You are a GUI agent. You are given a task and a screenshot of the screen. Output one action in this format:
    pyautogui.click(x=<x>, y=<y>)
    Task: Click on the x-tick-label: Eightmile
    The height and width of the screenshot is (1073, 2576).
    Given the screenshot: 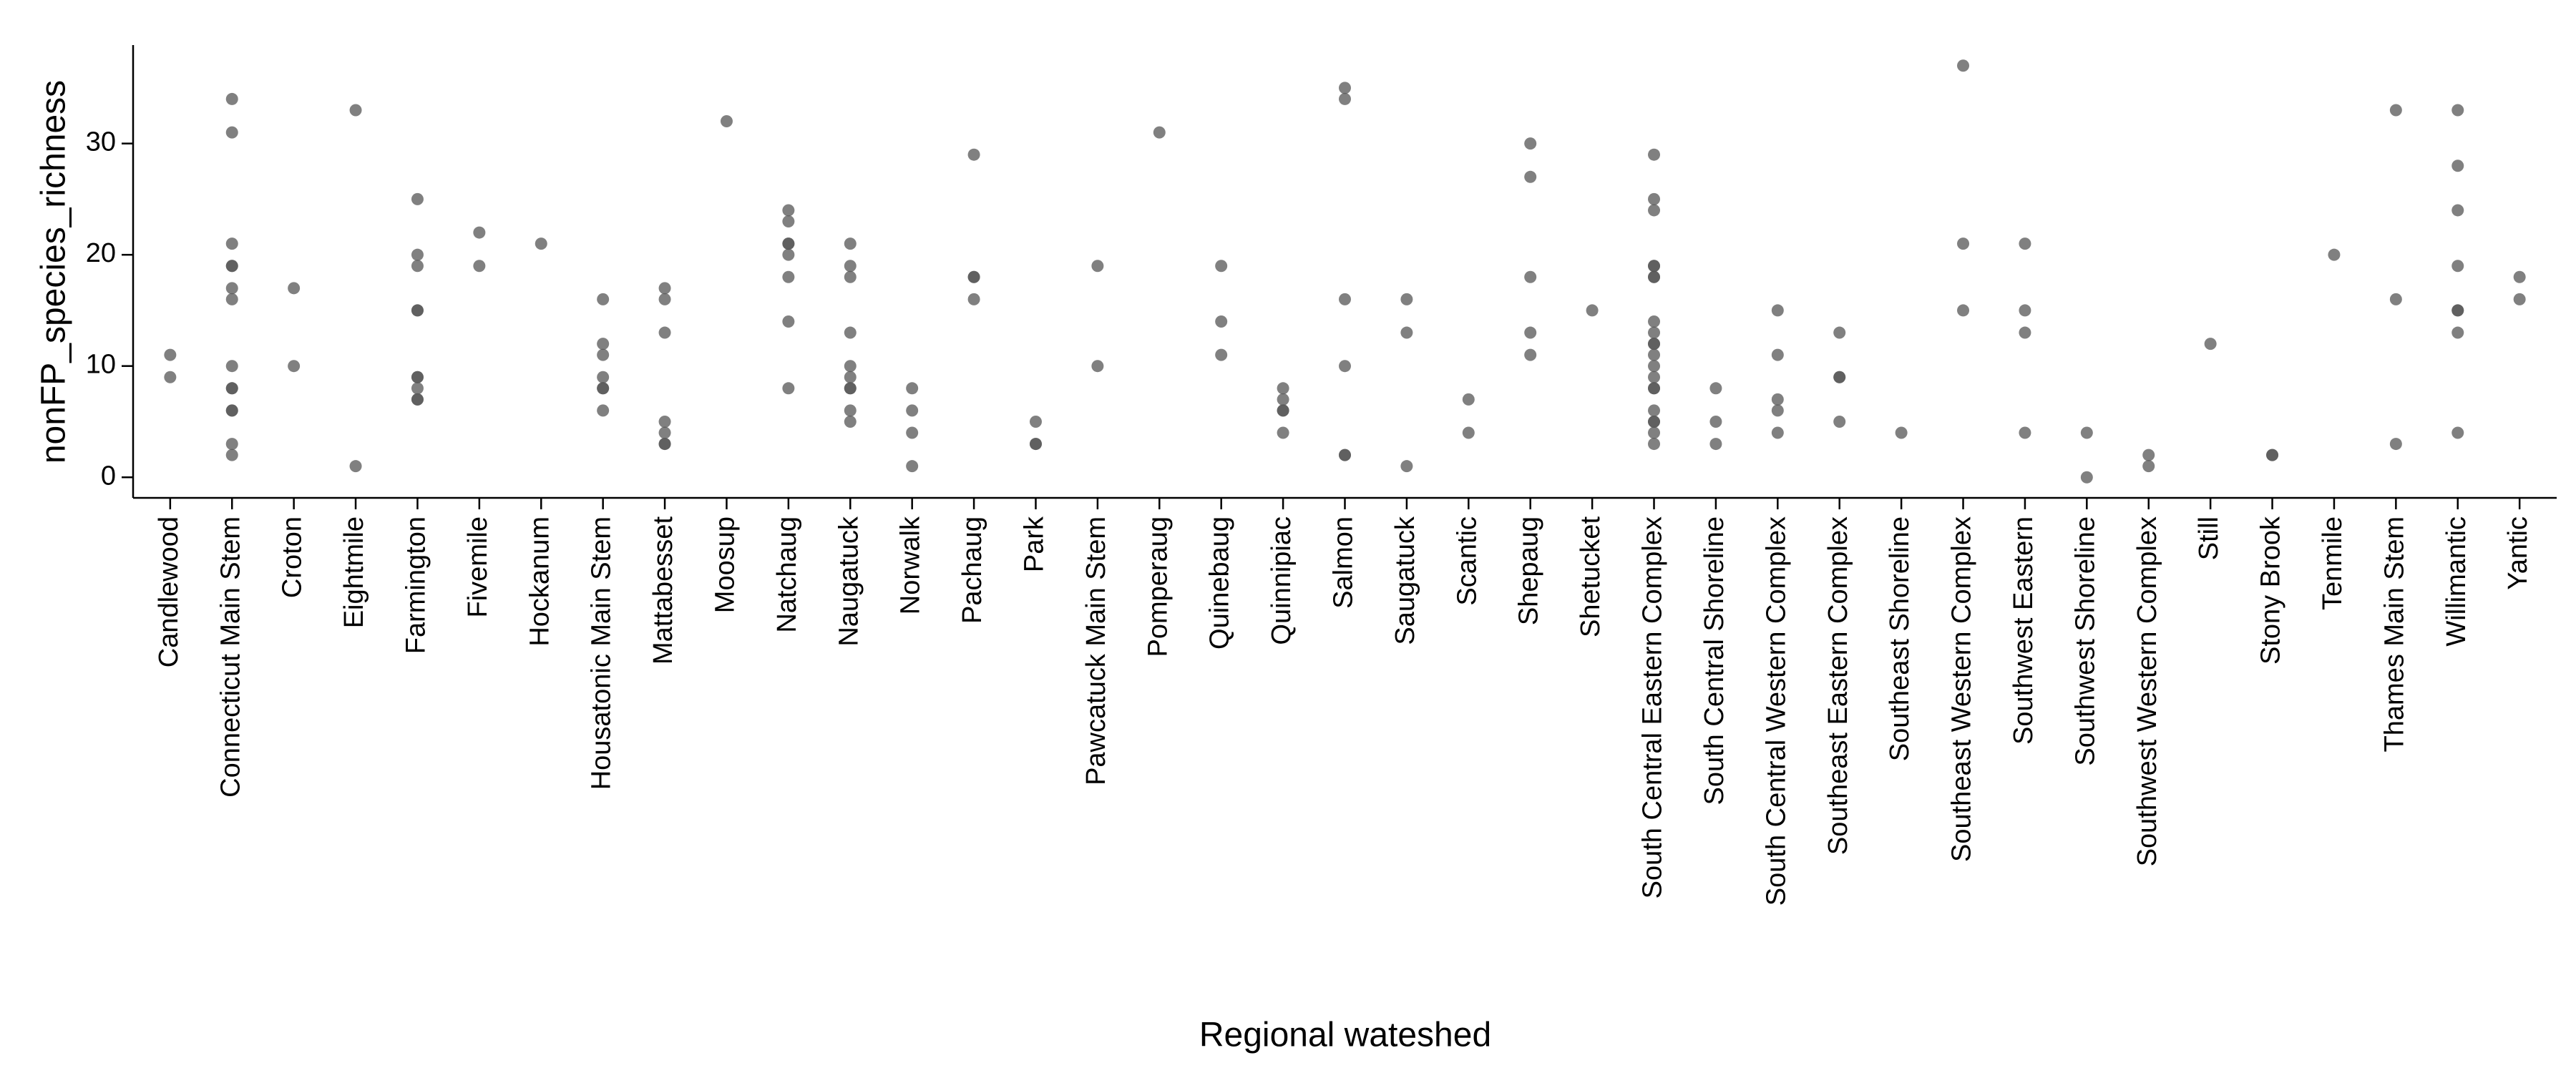 What is the action you would take?
    pyautogui.click(x=354, y=572)
    